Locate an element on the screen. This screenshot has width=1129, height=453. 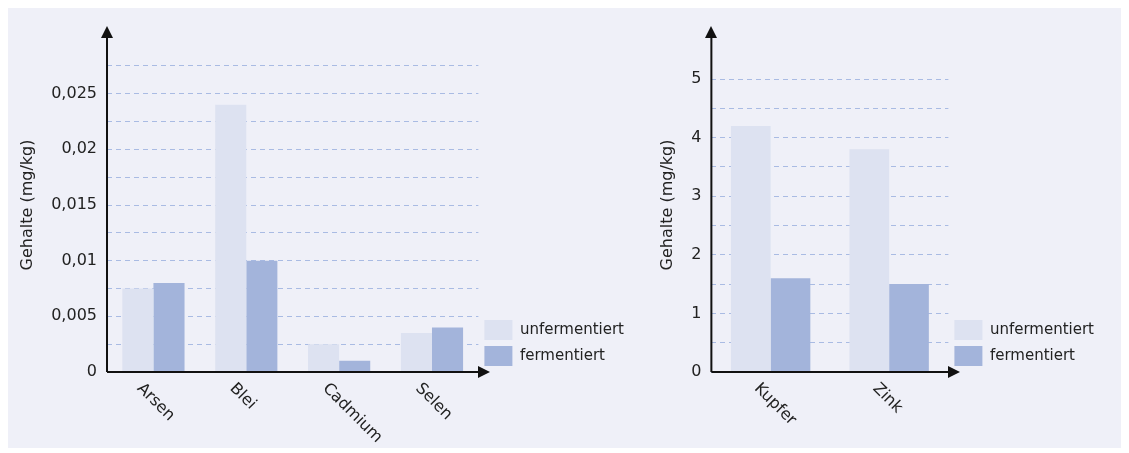
y-tick-label: 3 is located at coordinates (696, 195).